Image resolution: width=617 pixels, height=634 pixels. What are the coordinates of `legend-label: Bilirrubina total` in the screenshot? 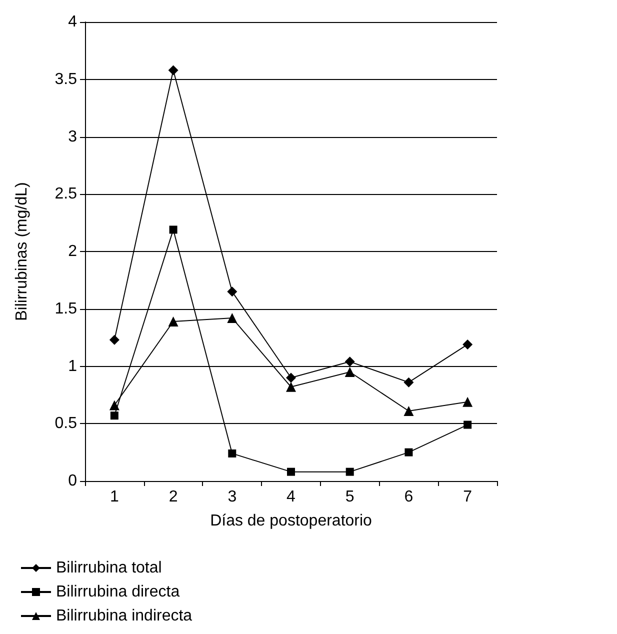 It's located at (109, 568).